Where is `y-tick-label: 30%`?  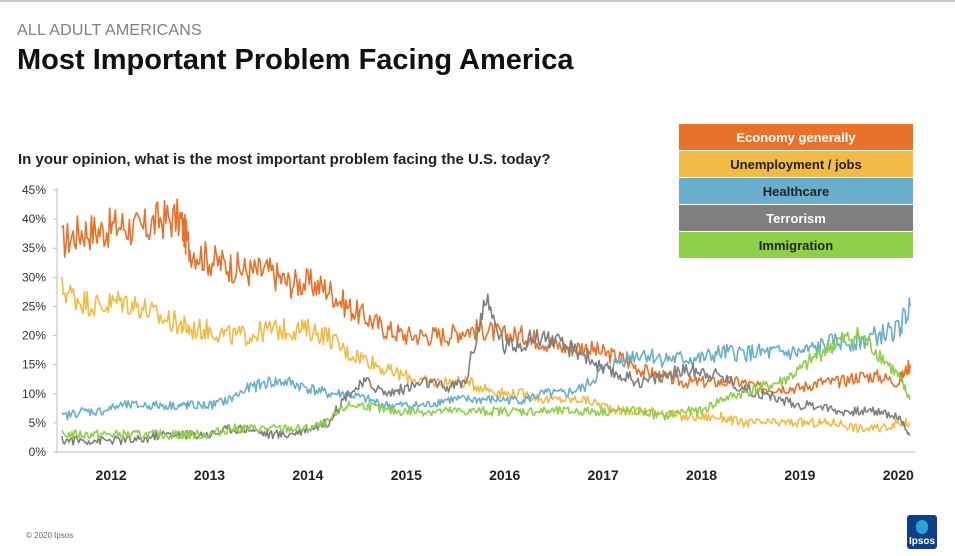
y-tick-label: 30% is located at coordinates (34, 277).